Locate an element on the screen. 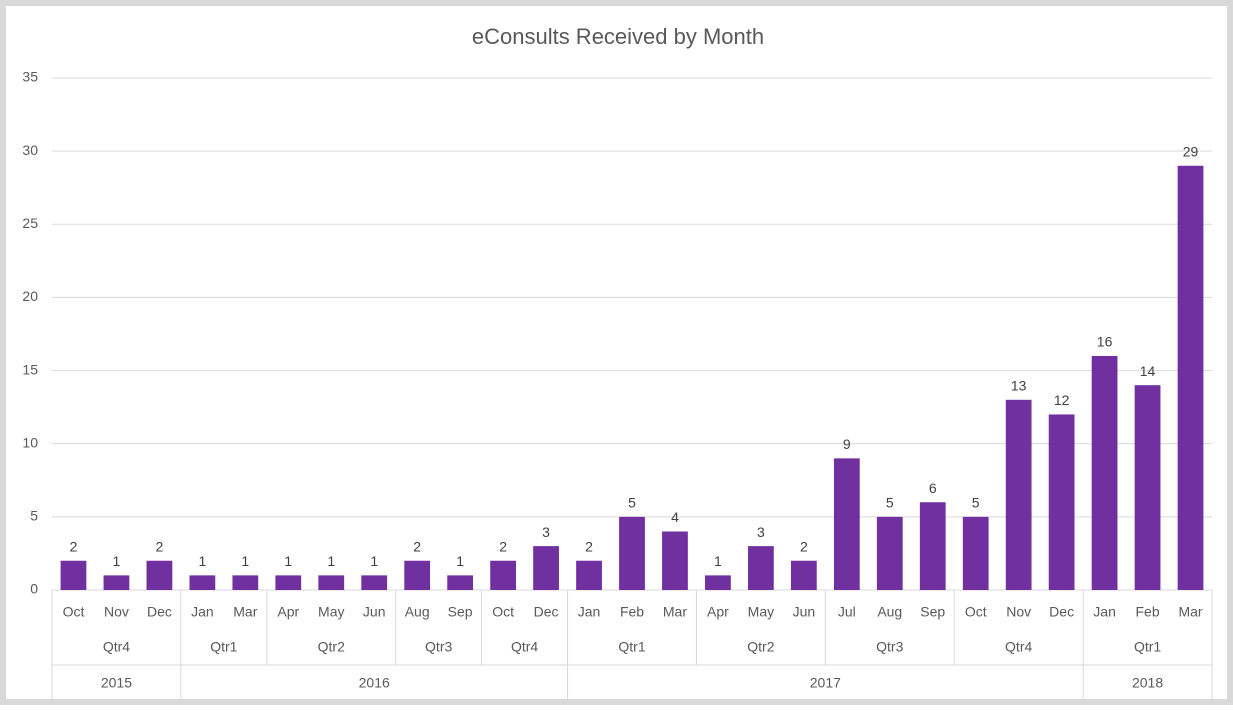  y-tick-label: 30 is located at coordinates (30, 150).